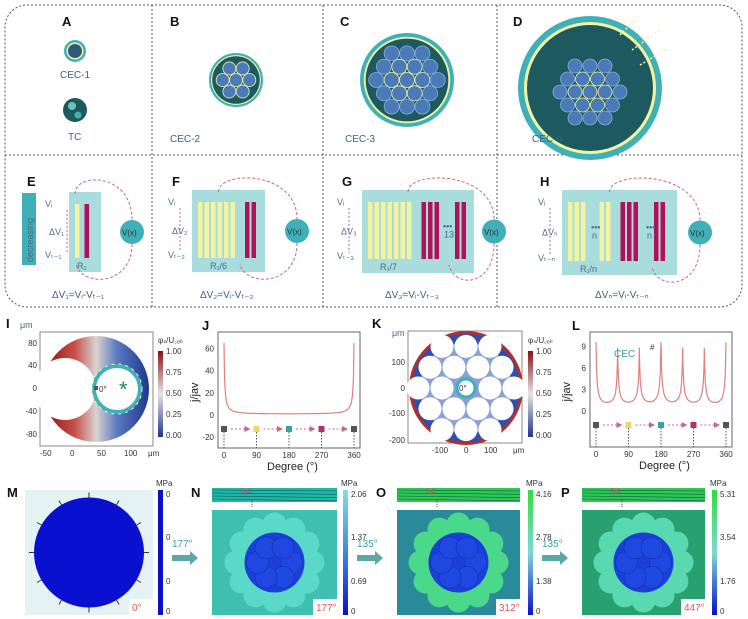 The image size is (748, 619). Describe the element at coordinates (48, 204) in the screenshot. I see `label-vi: Vᵢ` at that location.